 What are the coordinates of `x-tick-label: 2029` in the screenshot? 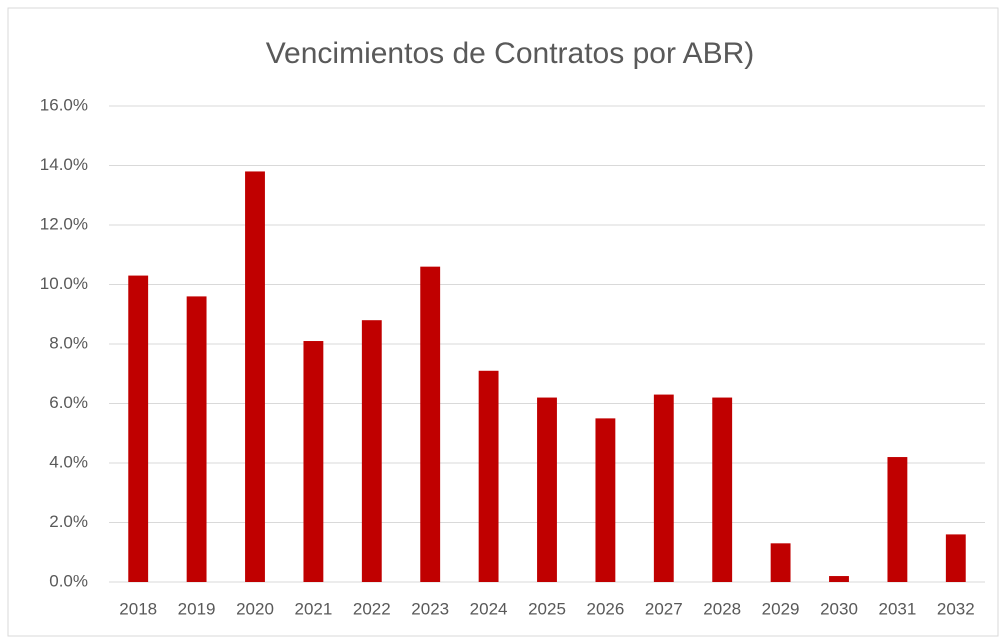 It's located at (781, 608).